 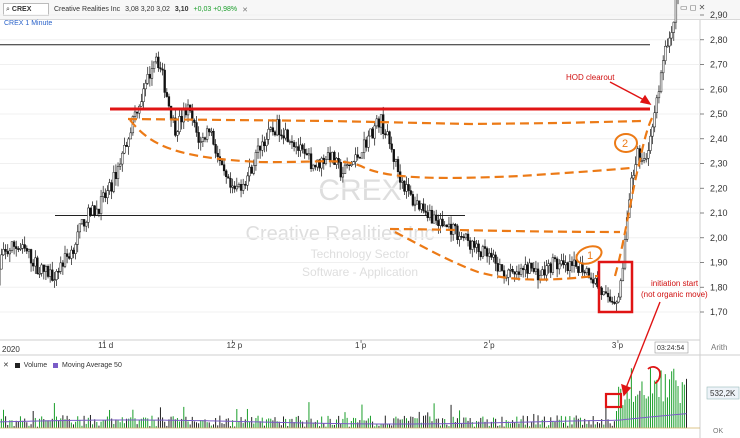 What do you see at coordinates (635, 239) in the screenshot?
I see `red-arrows` at bounding box center [635, 239].